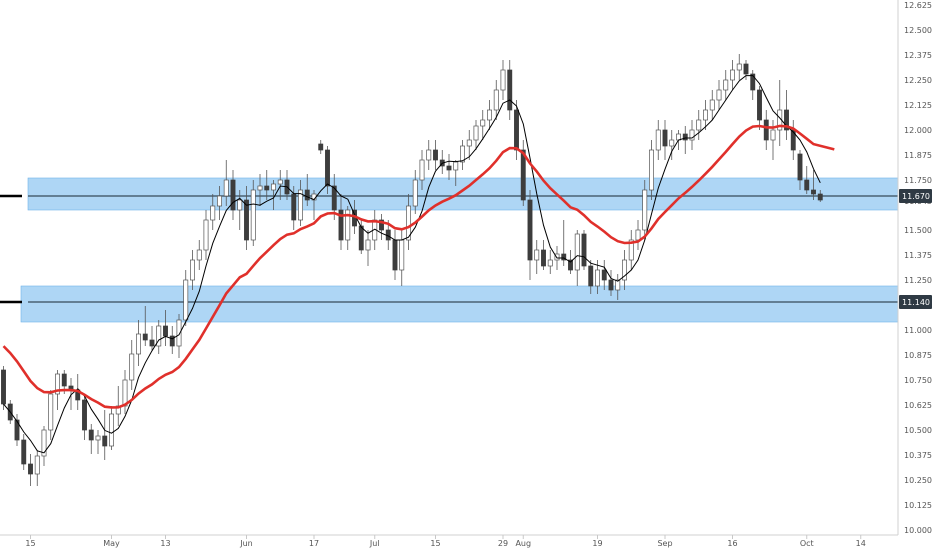  What do you see at coordinates (918, 80) in the screenshot?
I see `price-tick-label: 12.250` at bounding box center [918, 80].